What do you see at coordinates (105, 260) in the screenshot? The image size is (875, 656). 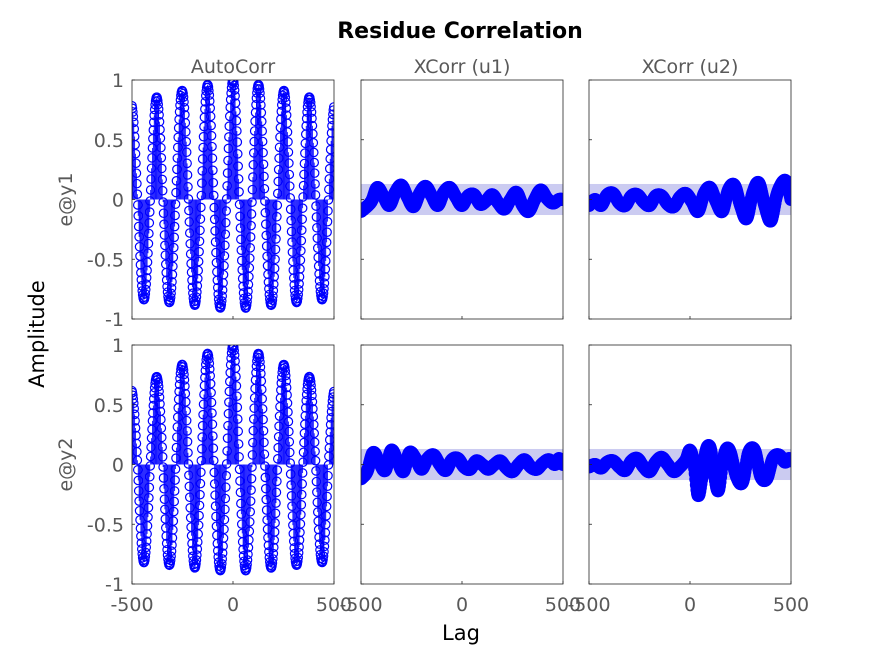 I see `y-tick-label: -0.5` at bounding box center [105, 260].